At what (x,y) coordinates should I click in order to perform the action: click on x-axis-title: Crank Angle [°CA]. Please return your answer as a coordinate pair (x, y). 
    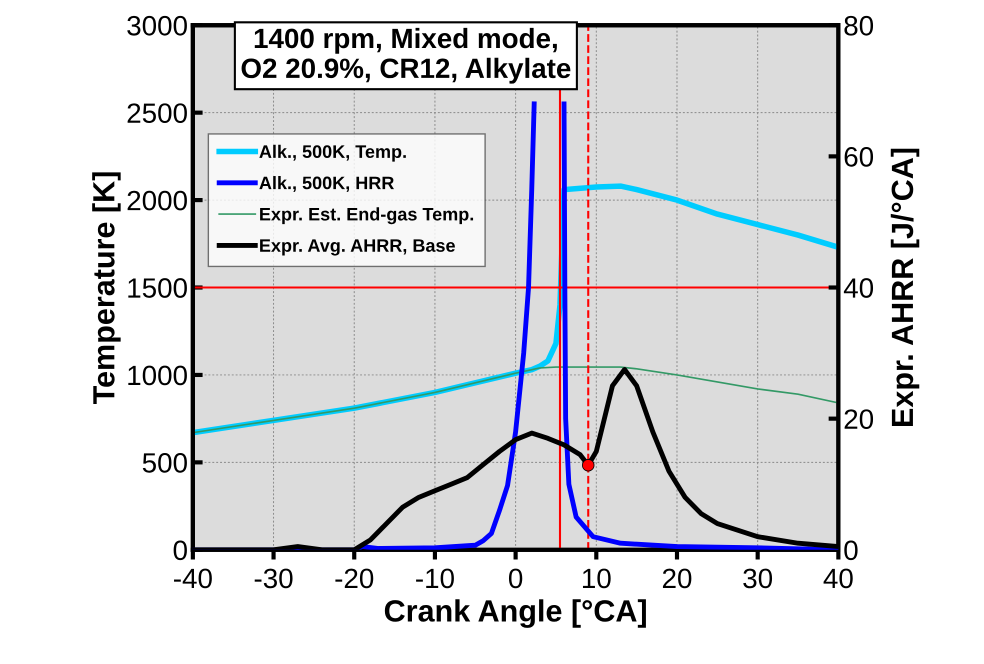
    Looking at the image, I should click on (515, 613).